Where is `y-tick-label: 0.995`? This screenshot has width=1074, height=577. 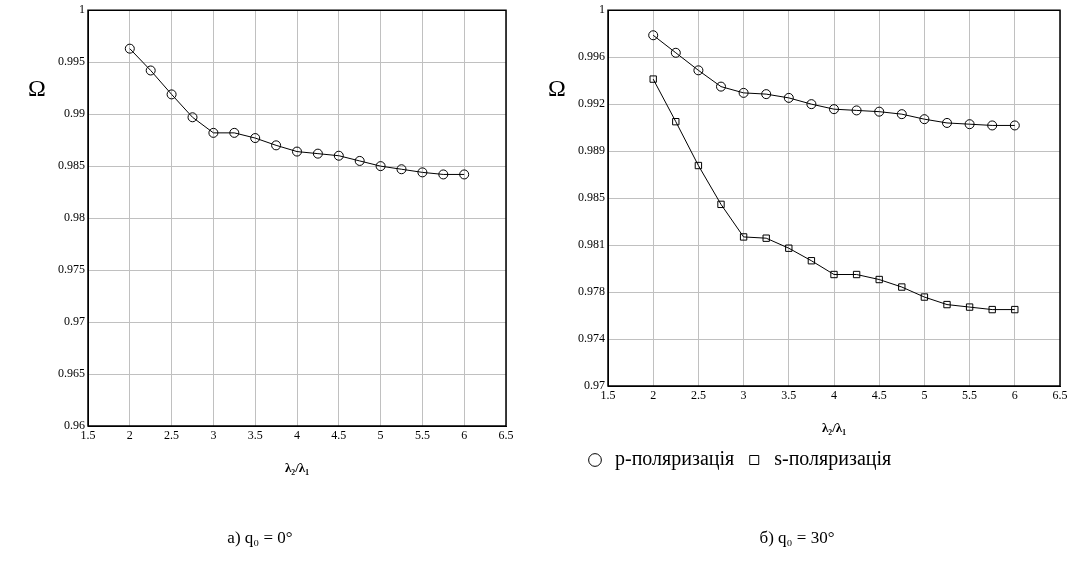 y-tick-label: 0.995 is located at coordinates (71, 61).